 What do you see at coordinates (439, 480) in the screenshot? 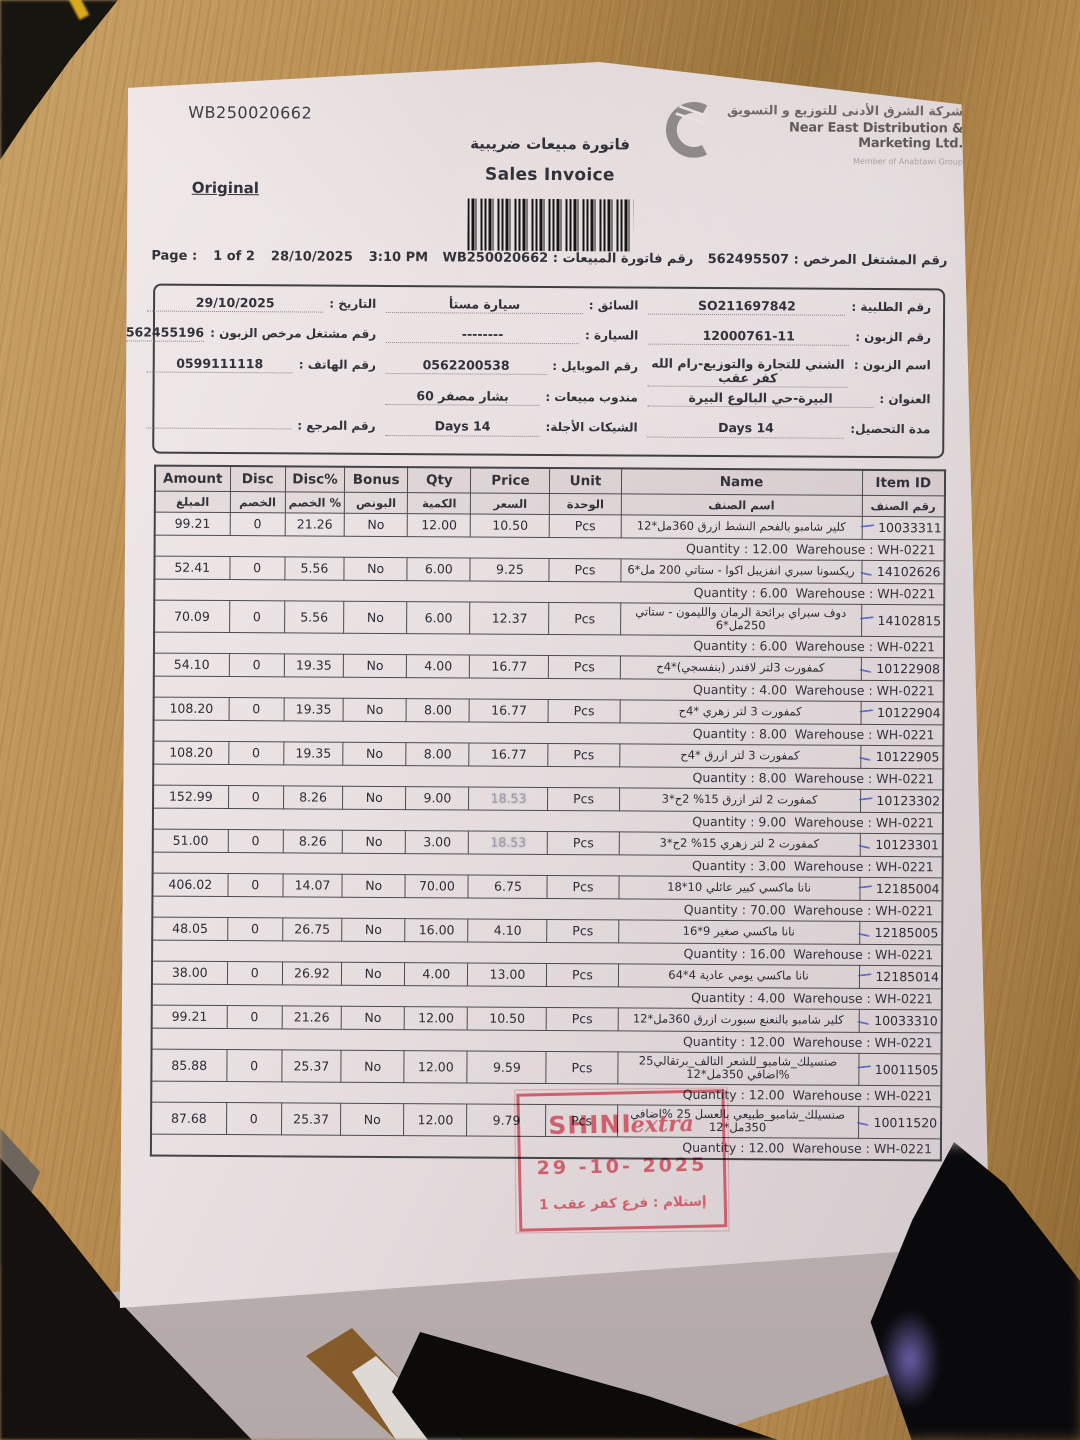
I see `column-header: Qty` at bounding box center [439, 480].